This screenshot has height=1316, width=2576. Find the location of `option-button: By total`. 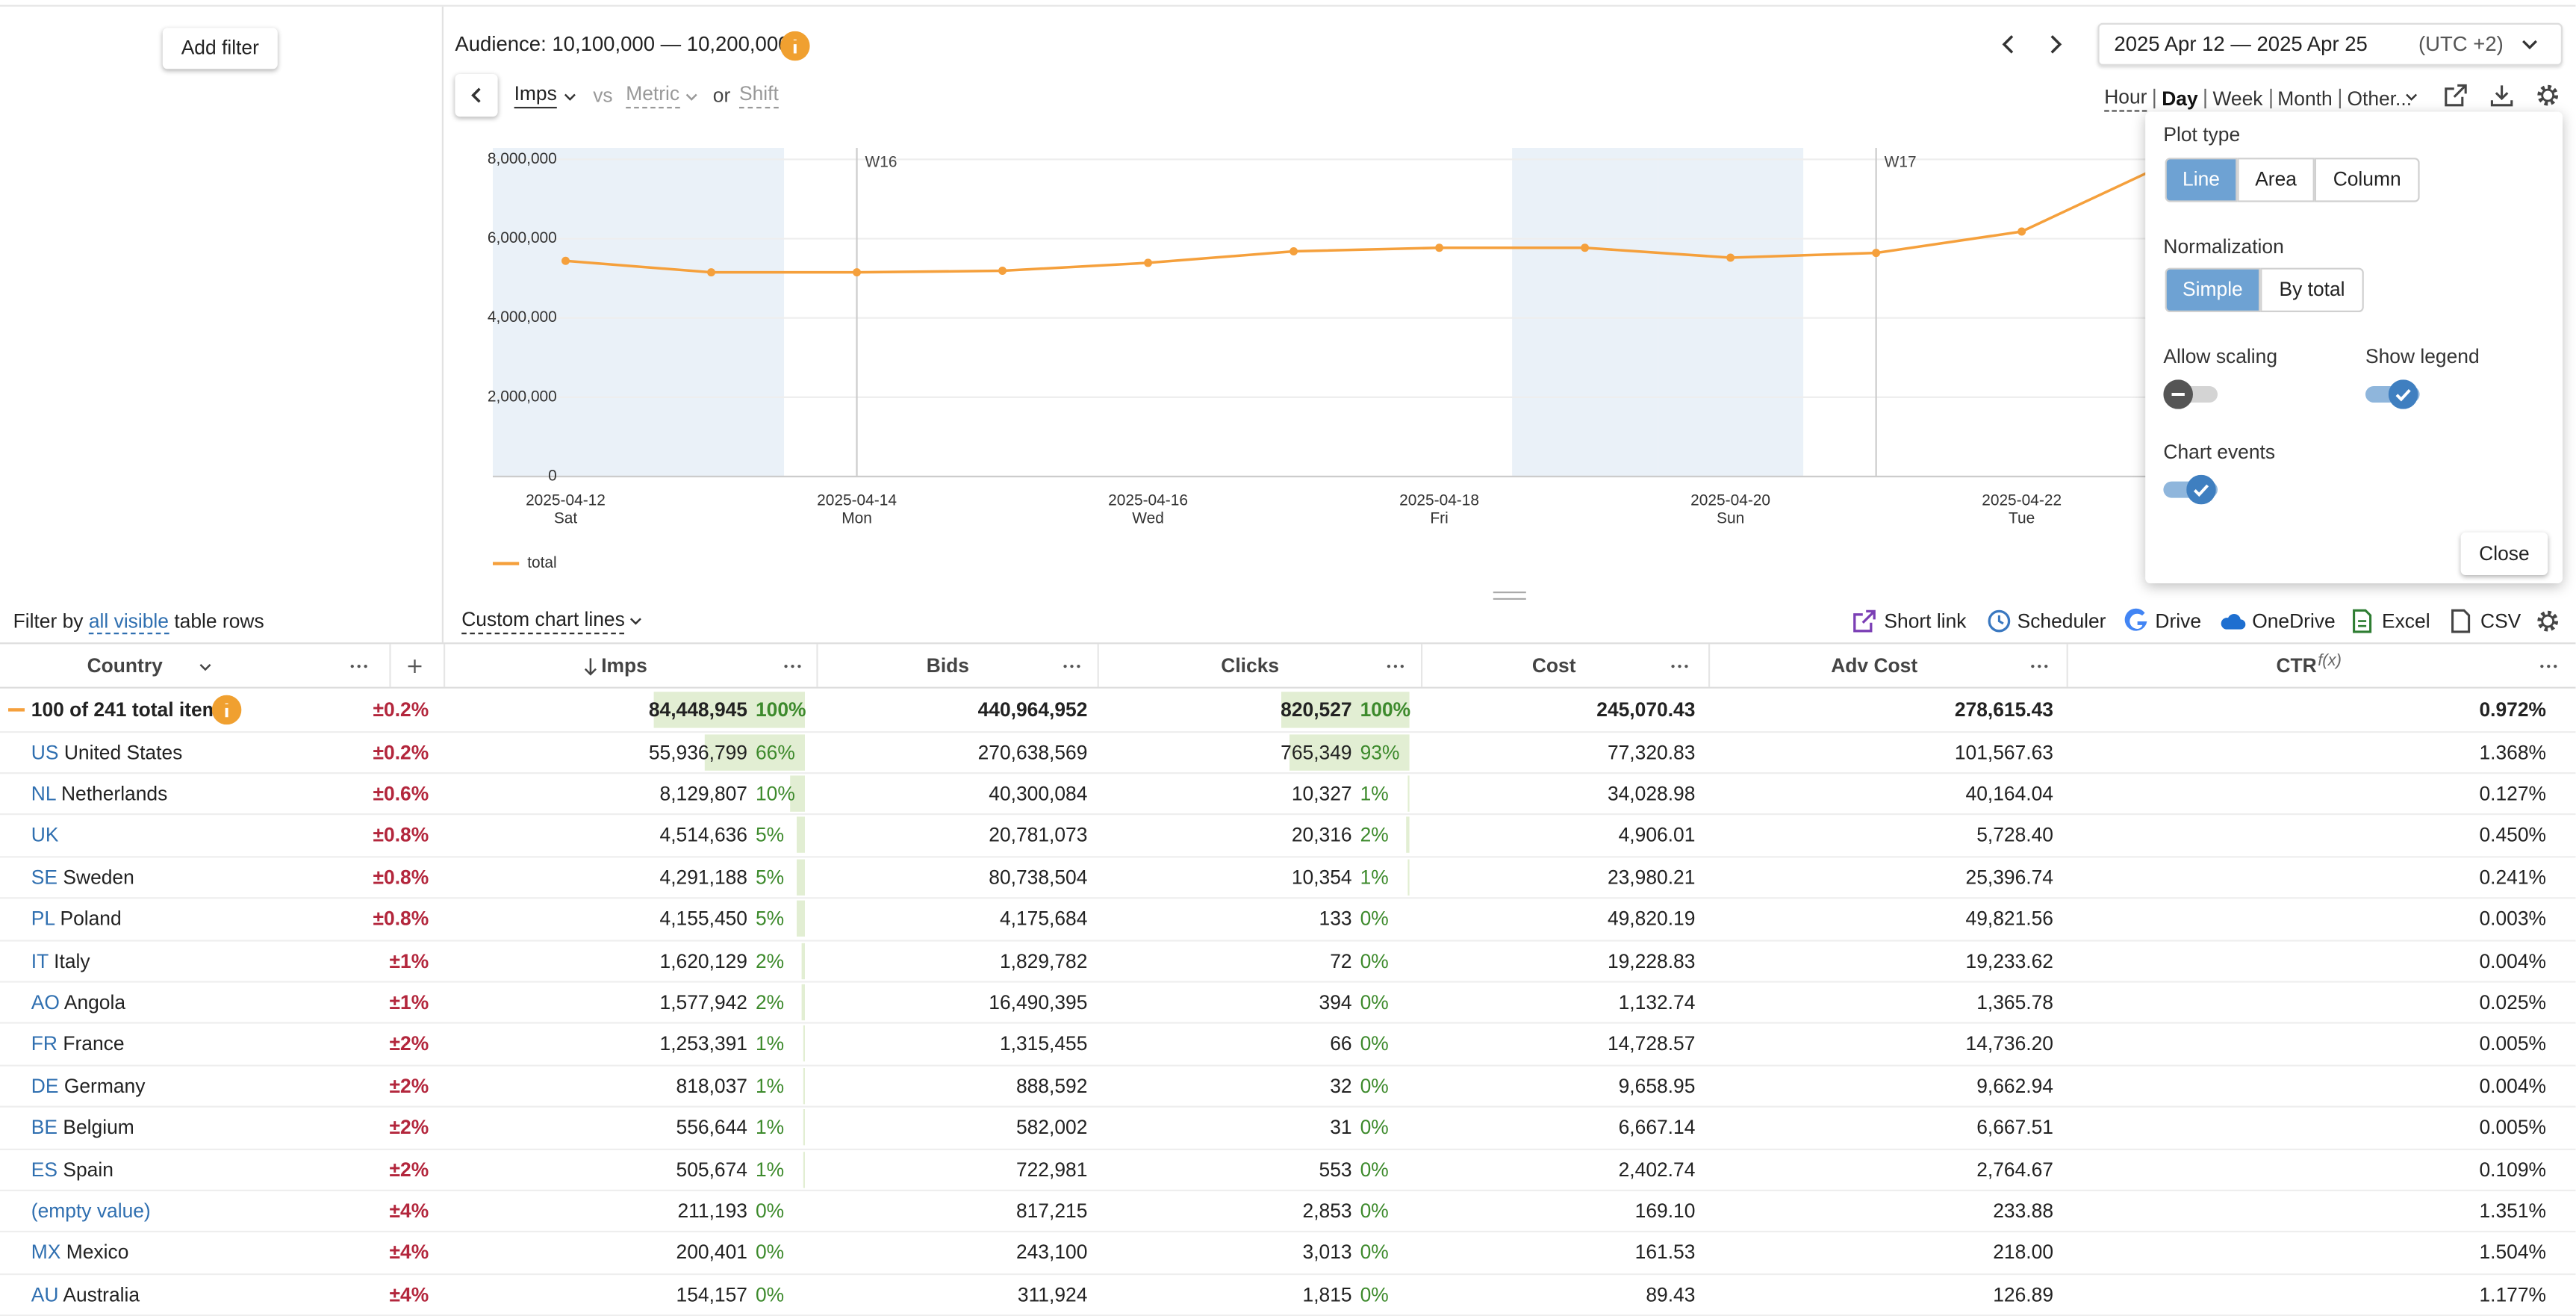

option-button: By total is located at coordinates (2312, 290).